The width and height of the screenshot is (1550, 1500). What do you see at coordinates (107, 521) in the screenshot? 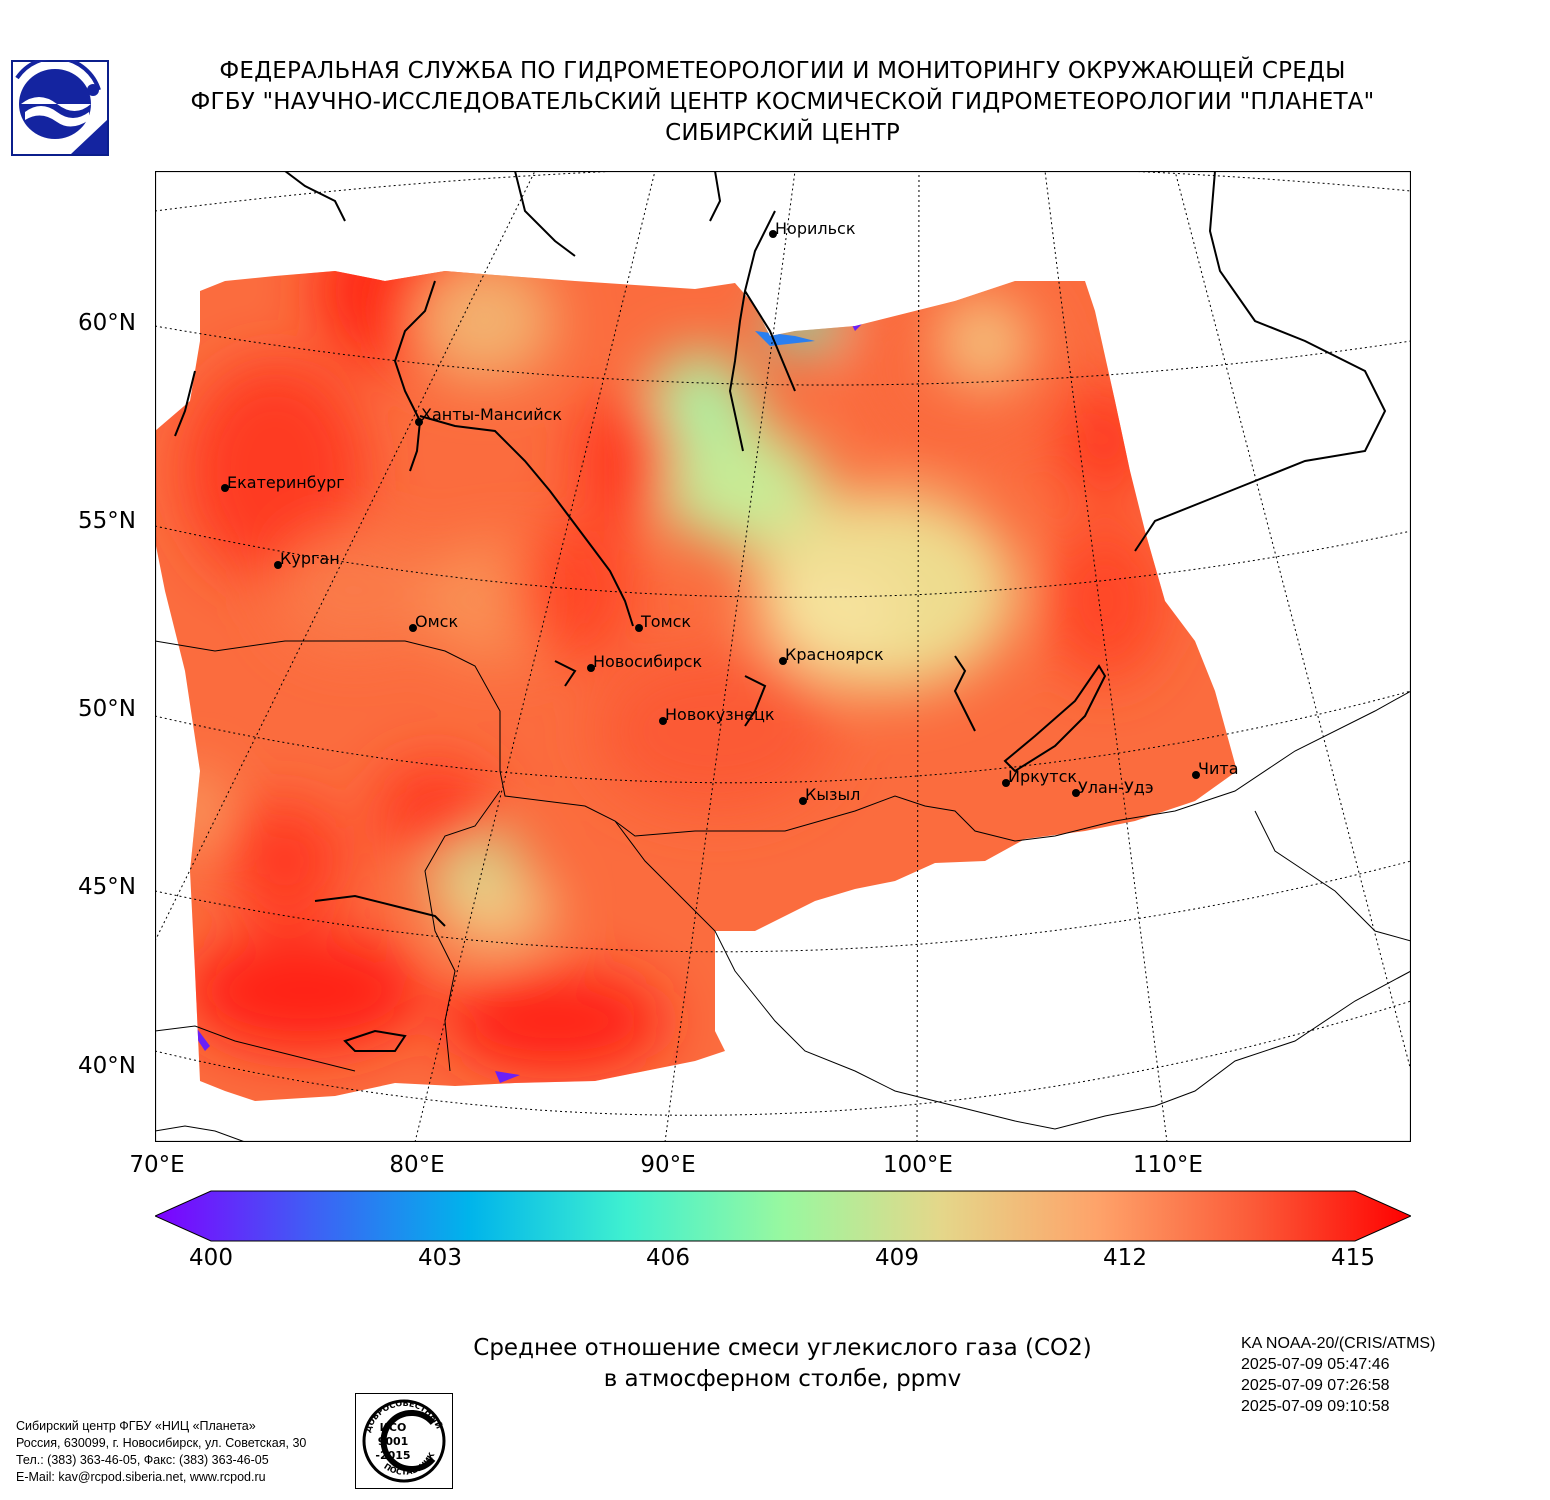
I see `lat-label-55n: 55°N` at bounding box center [107, 521].